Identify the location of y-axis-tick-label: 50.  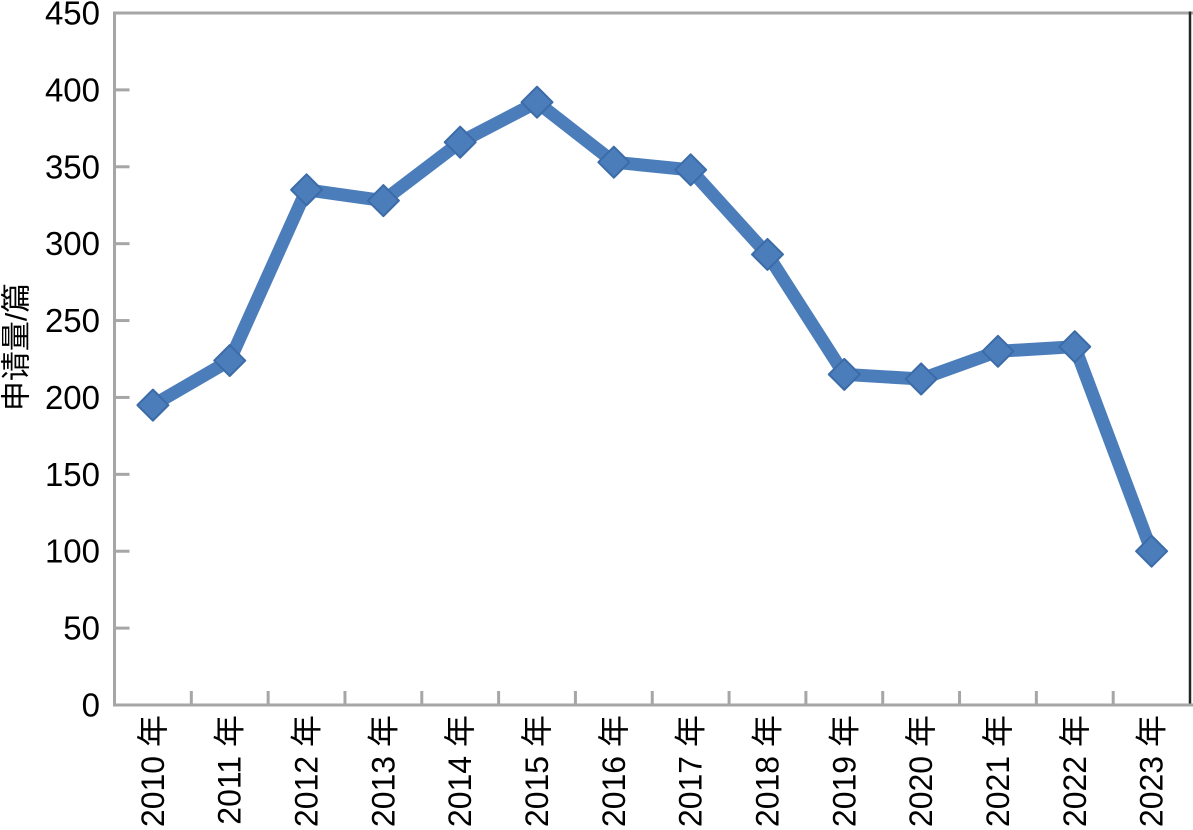
(81, 628).